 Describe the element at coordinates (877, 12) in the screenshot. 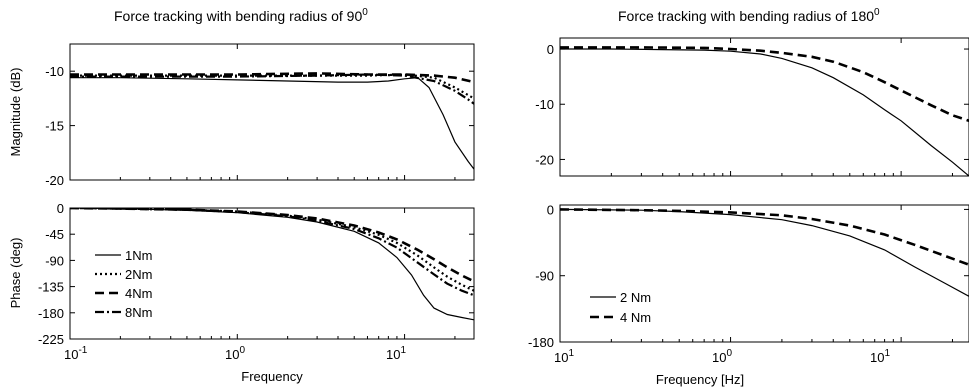

I see `right-title-sup: 0` at that location.